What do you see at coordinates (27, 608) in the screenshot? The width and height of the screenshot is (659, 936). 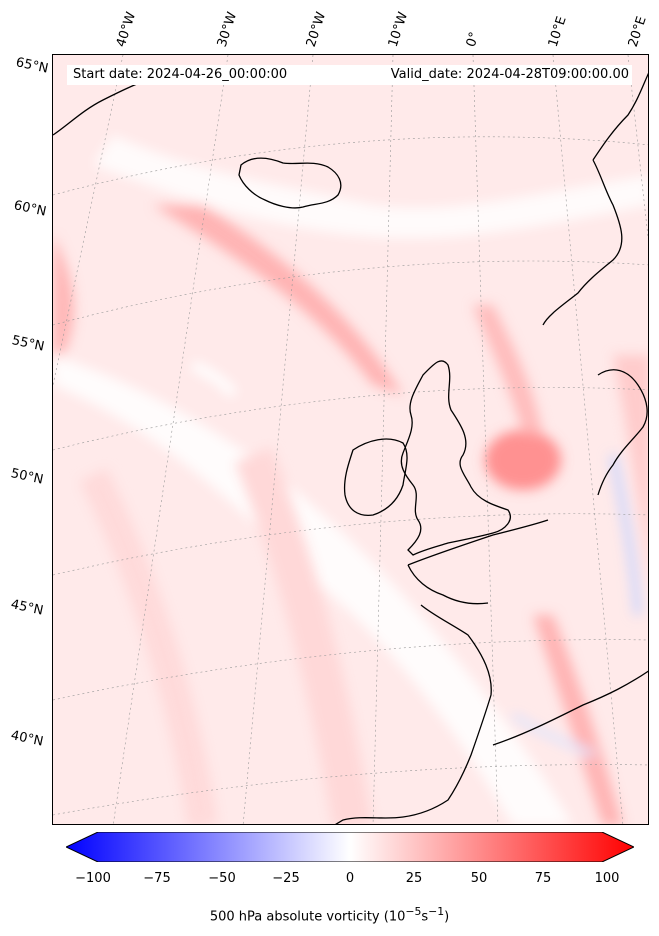 I see `lat-label-45n: 45°N` at bounding box center [27, 608].